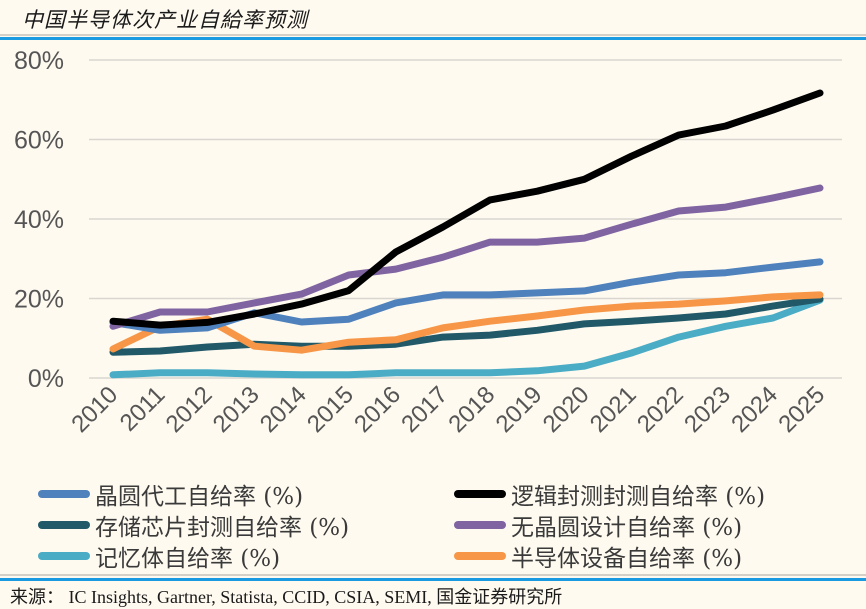 The width and height of the screenshot is (866, 609). What do you see at coordinates (754, 409) in the screenshot?
I see `x-tick-label: 2024` at bounding box center [754, 409].